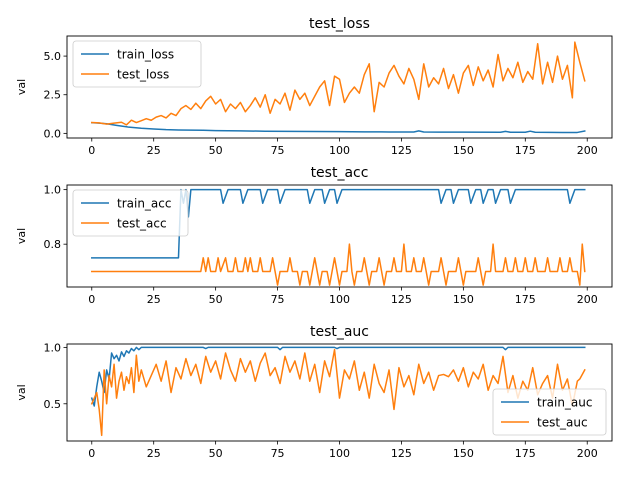  I want to click on legend-label-test_acc: test_acc, so click(142, 224).